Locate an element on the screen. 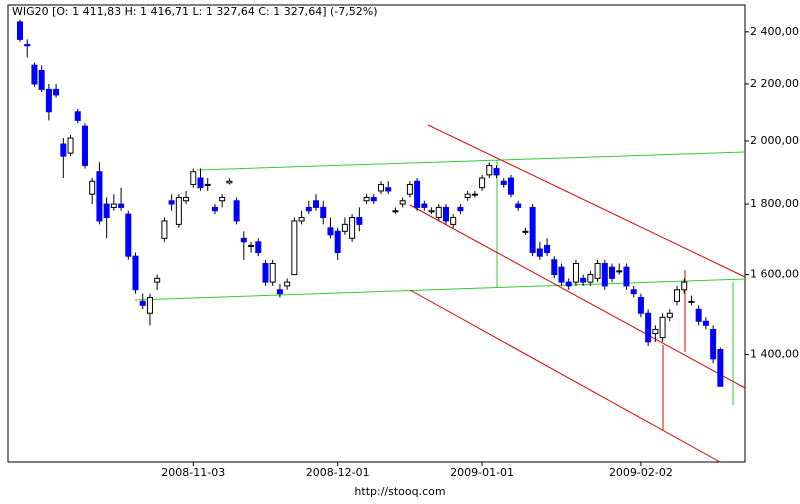 This screenshot has height=504, width=800. y-tick-label: 2 400,00 is located at coordinates (774, 31).